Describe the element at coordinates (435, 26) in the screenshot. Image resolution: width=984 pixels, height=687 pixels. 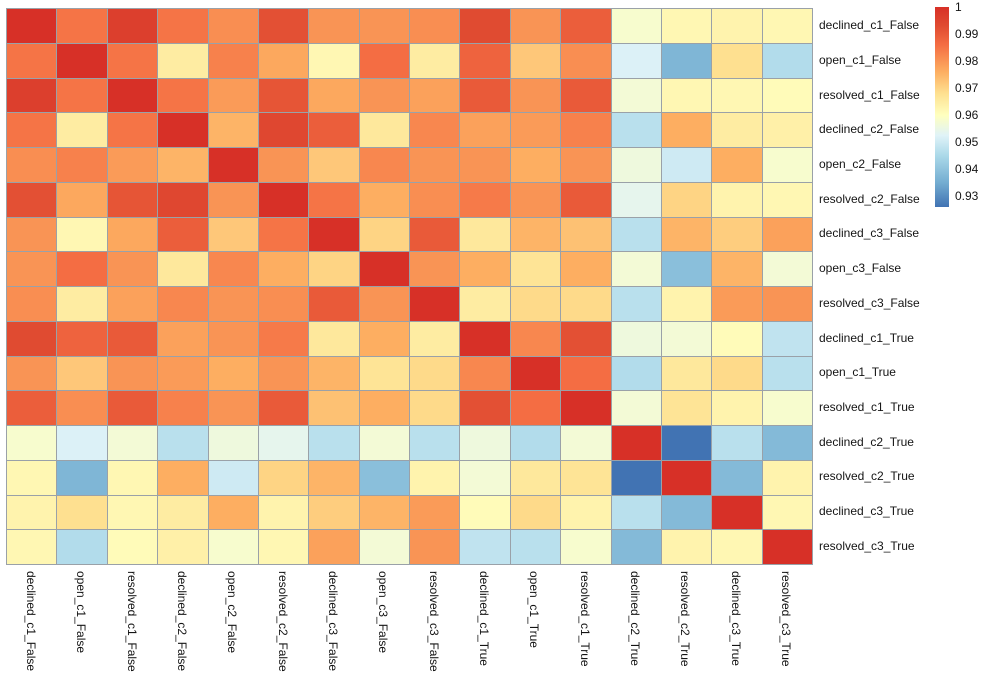
I see `heatmap-cell-r0-c8` at that location.